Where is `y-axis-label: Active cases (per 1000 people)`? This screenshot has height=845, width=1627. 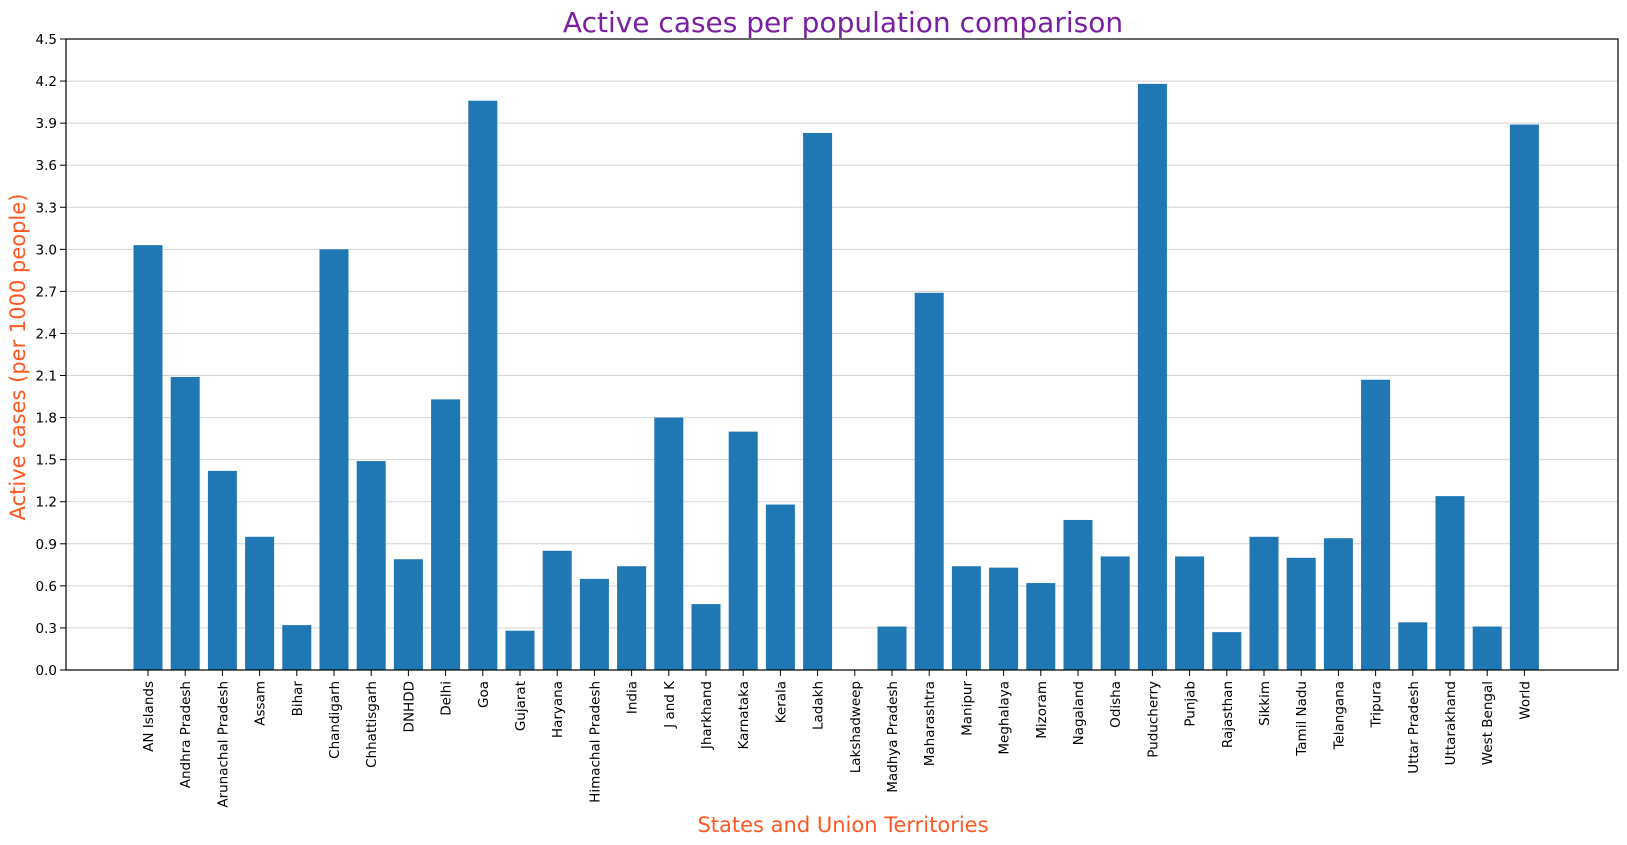
y-axis-label: Active cases (per 1000 people) is located at coordinates (18, 357).